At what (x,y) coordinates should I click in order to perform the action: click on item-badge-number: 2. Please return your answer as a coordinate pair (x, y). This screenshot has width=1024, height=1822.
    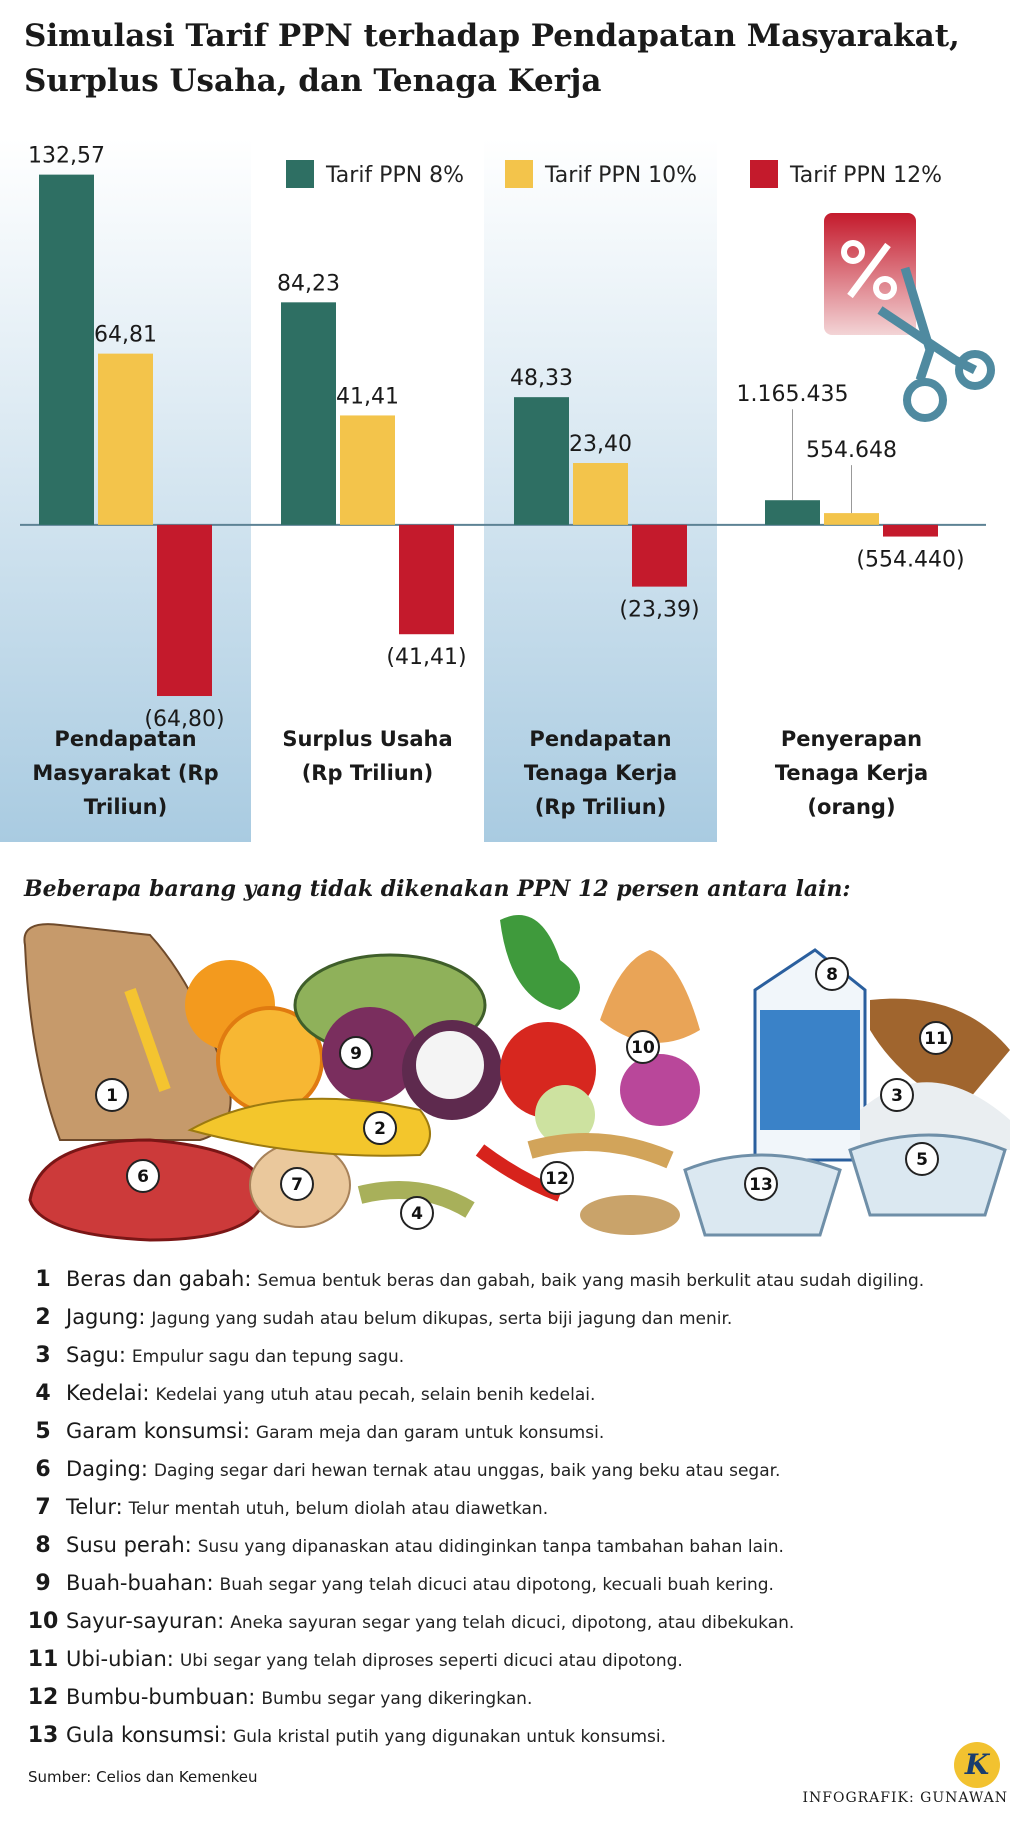
    Looking at the image, I should click on (380, 1129).